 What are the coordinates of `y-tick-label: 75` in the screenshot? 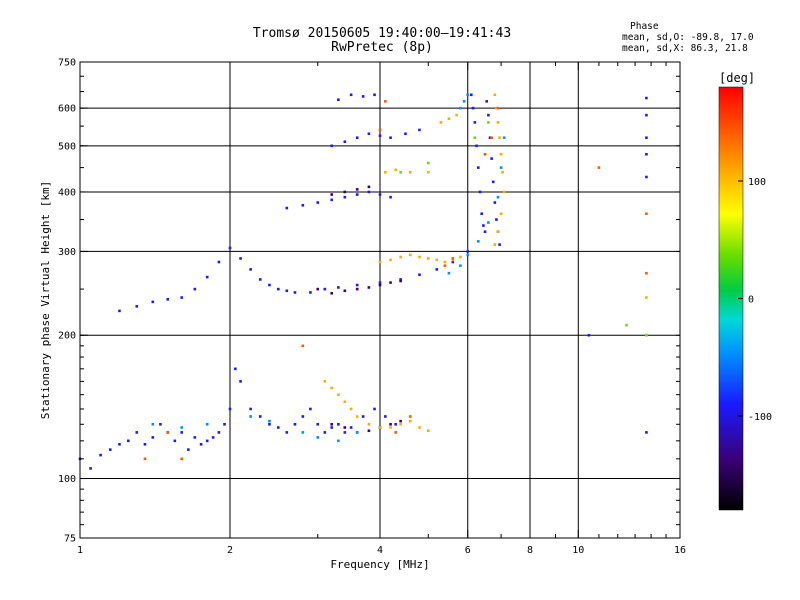 It's located at (70, 539).